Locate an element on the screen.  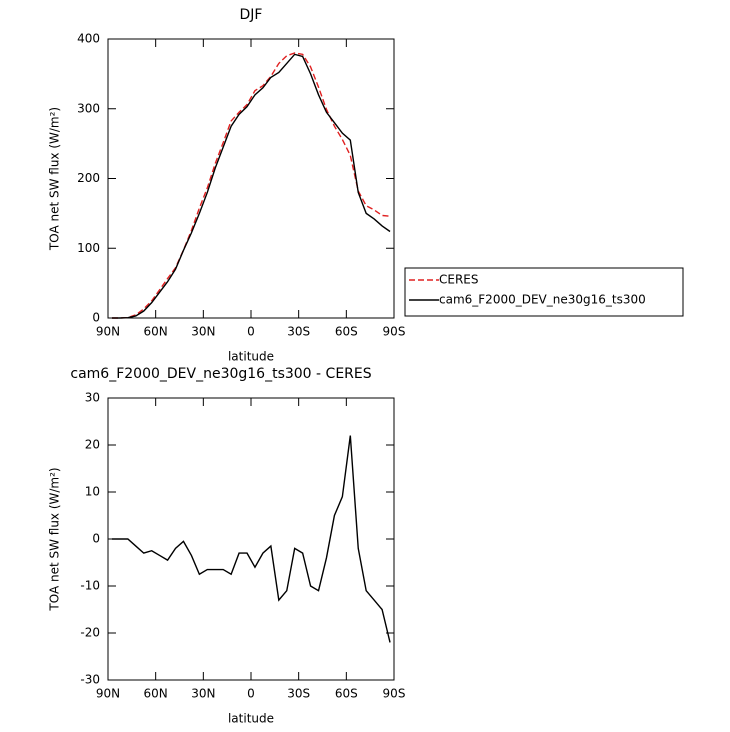
y-tick-label: 300 is located at coordinates (88, 108).